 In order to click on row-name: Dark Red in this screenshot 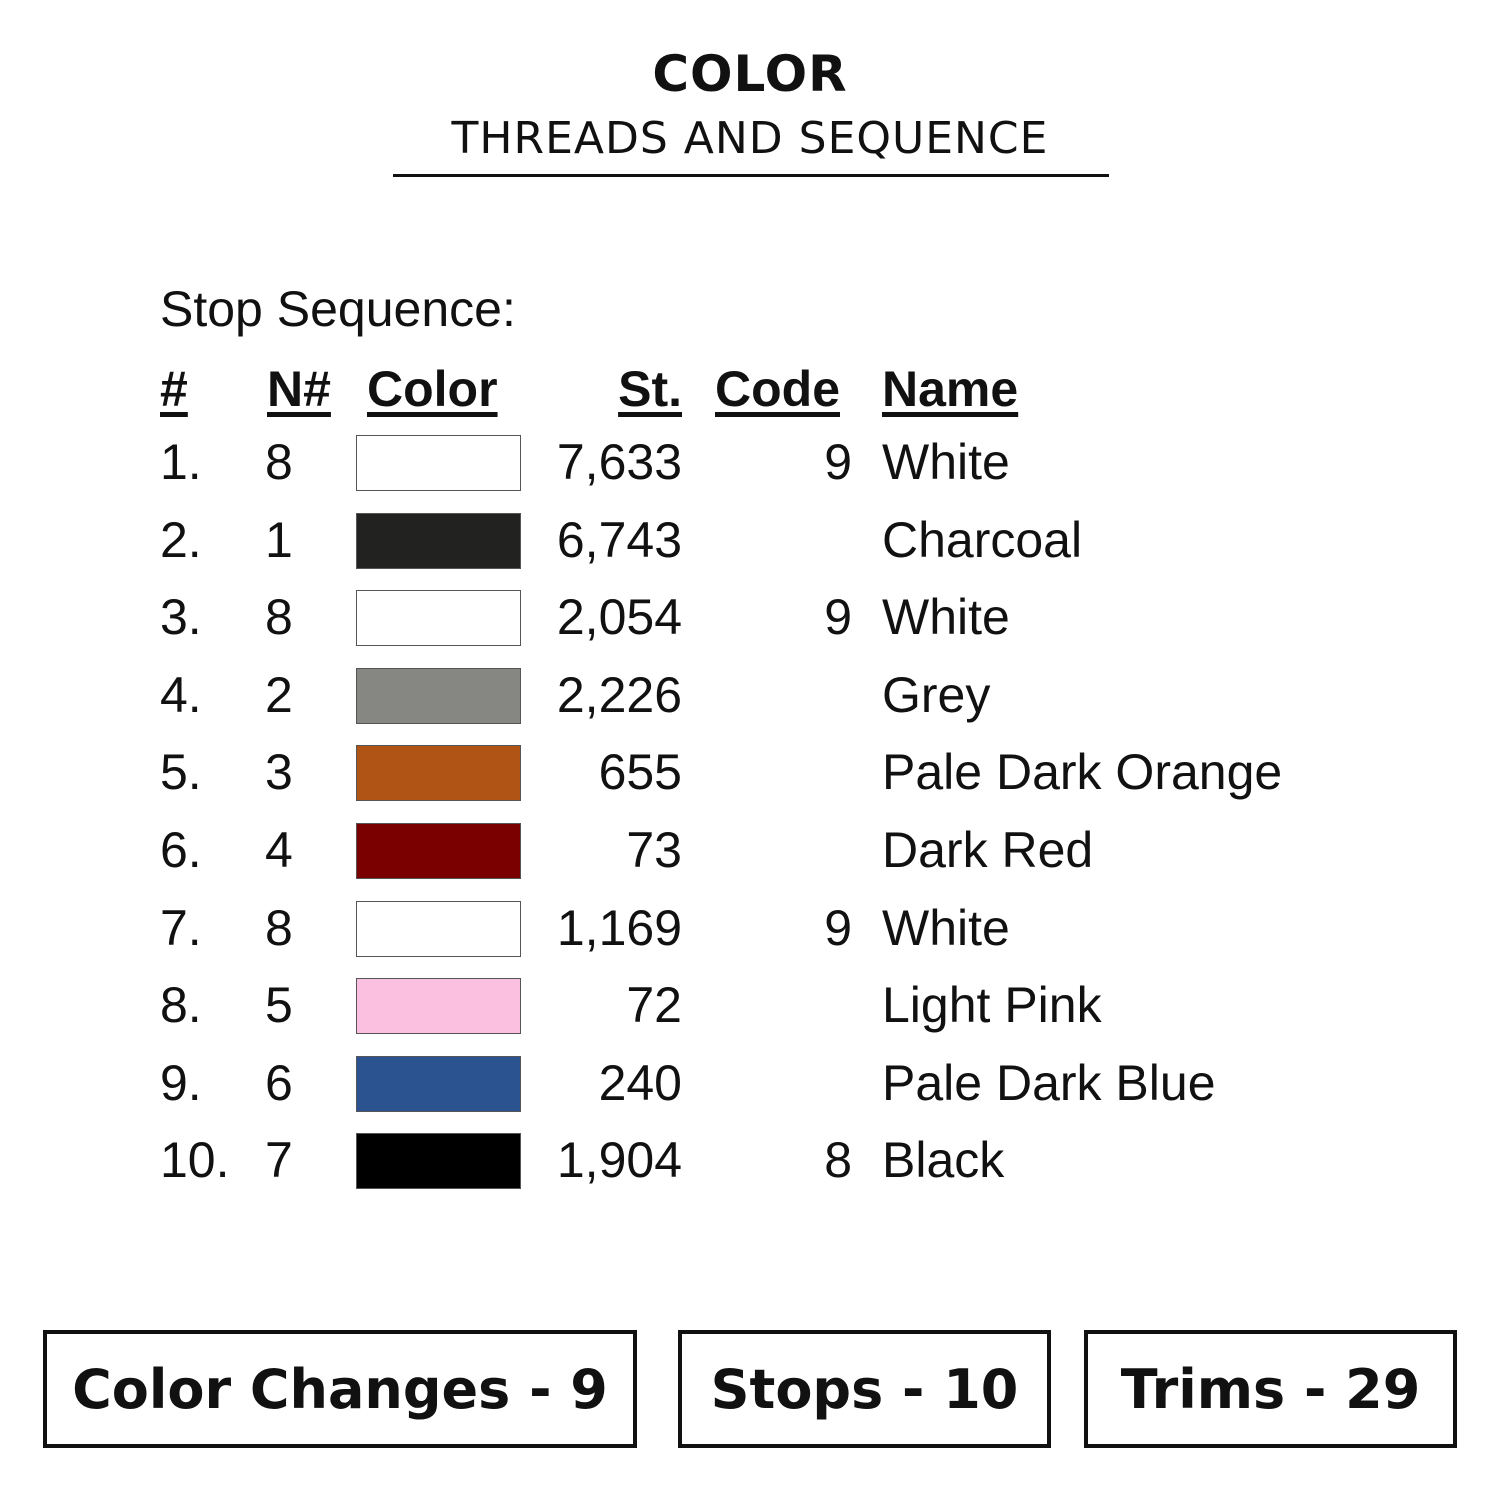, I will do `click(988, 850)`.